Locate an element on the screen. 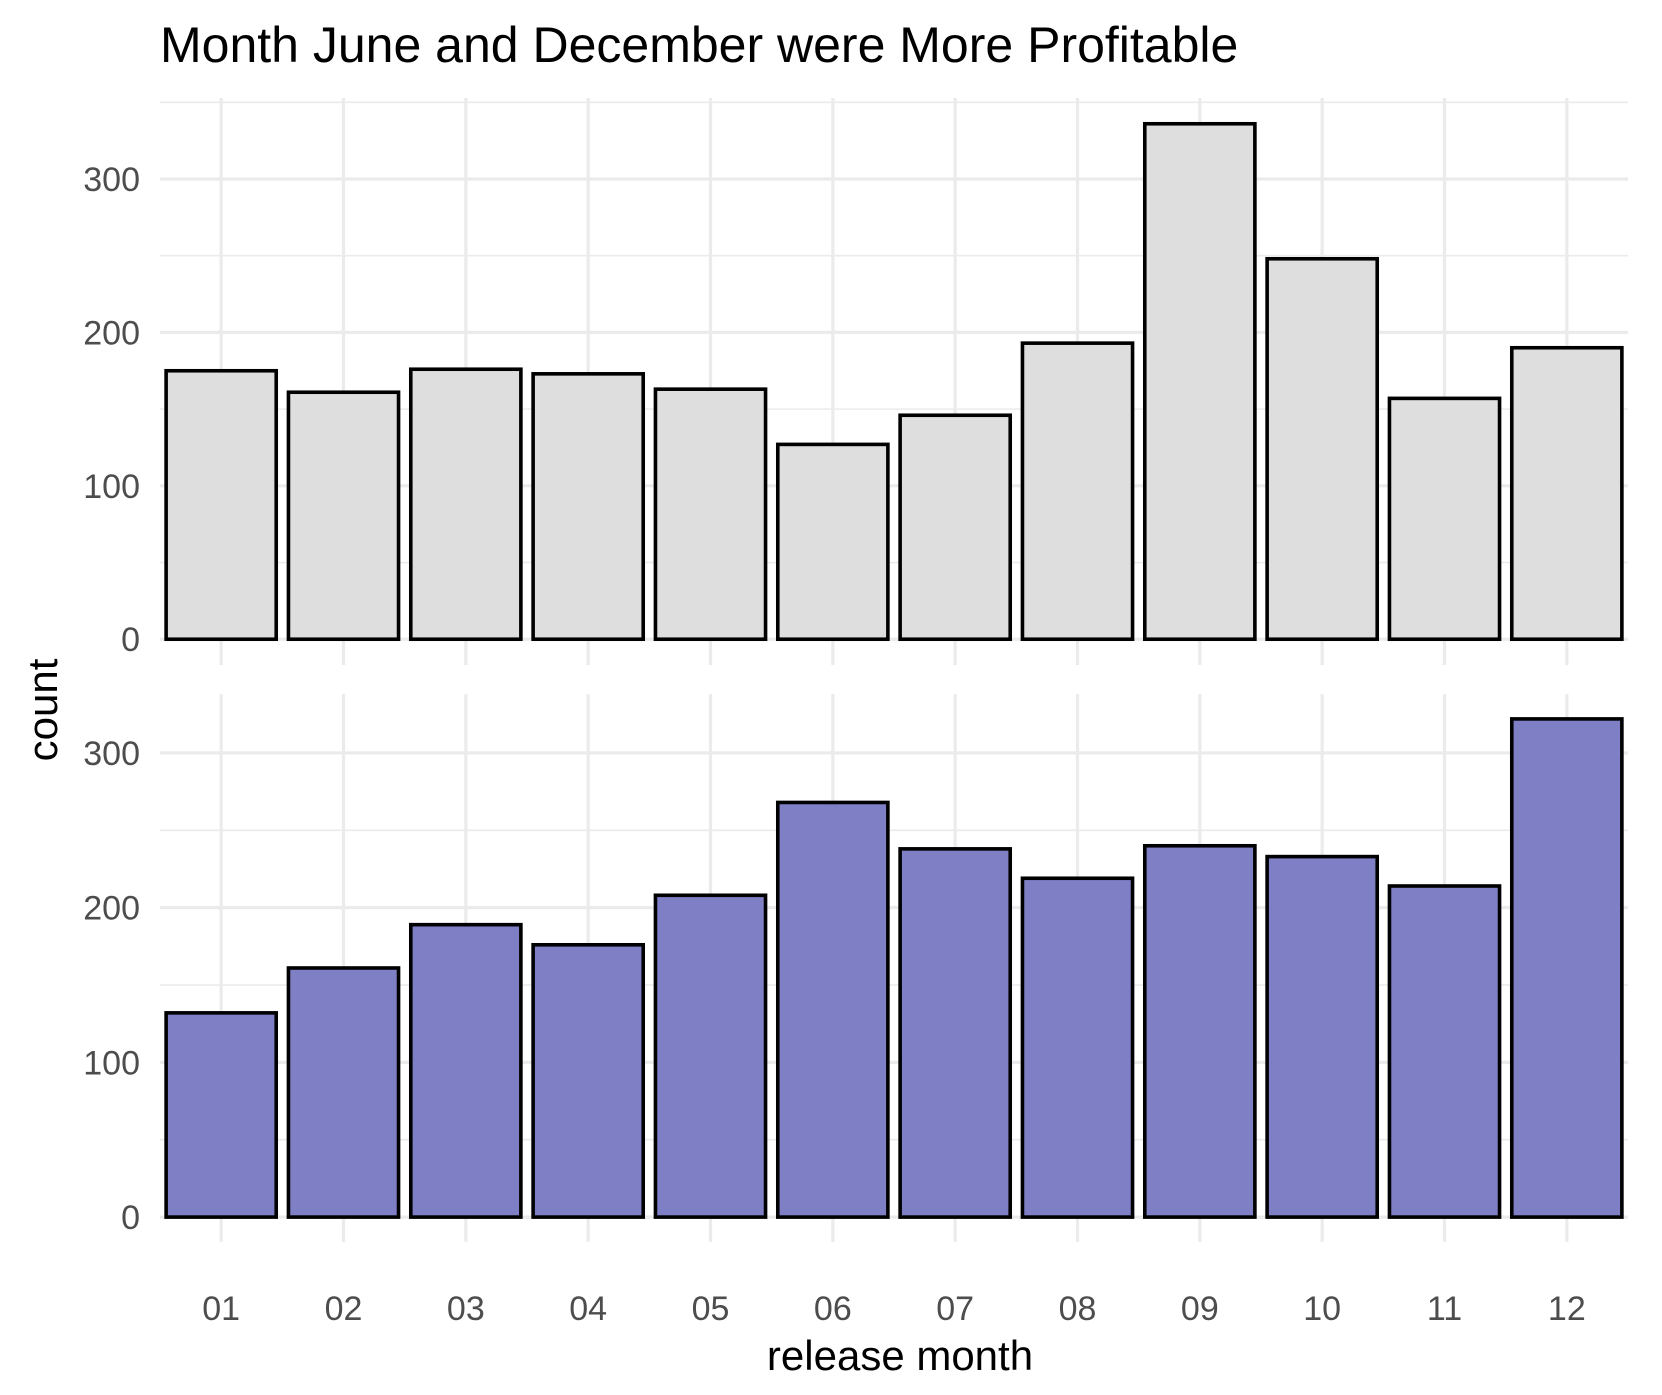 Image resolution: width=1662 pixels, height=1395 pixels. x-tick-label: 12 is located at coordinates (1567, 1309).